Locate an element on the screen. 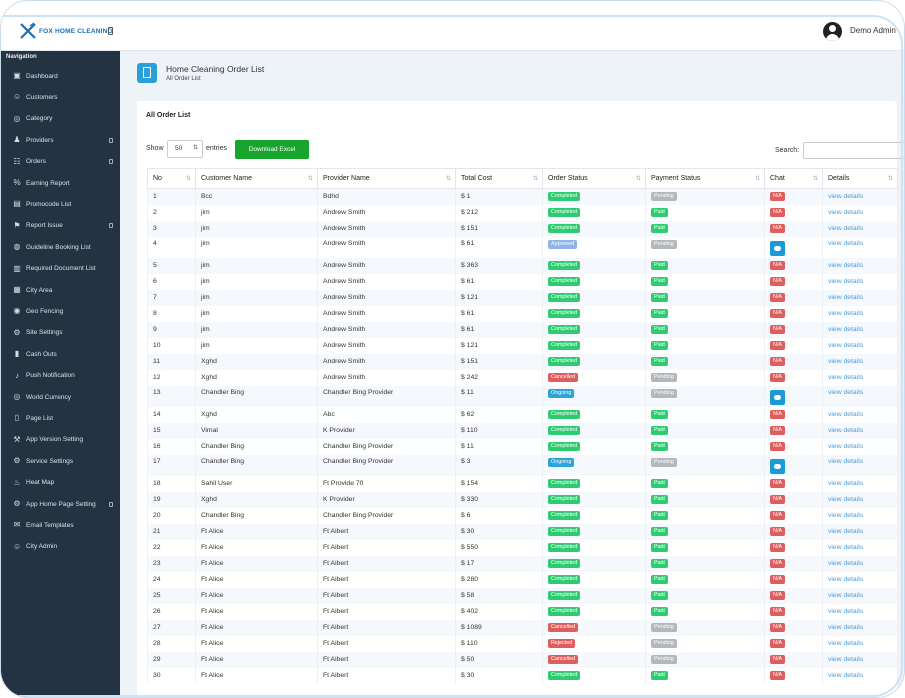  sidebar-item-cash-outs: ▮ Cash Outs is located at coordinates (60, 354).